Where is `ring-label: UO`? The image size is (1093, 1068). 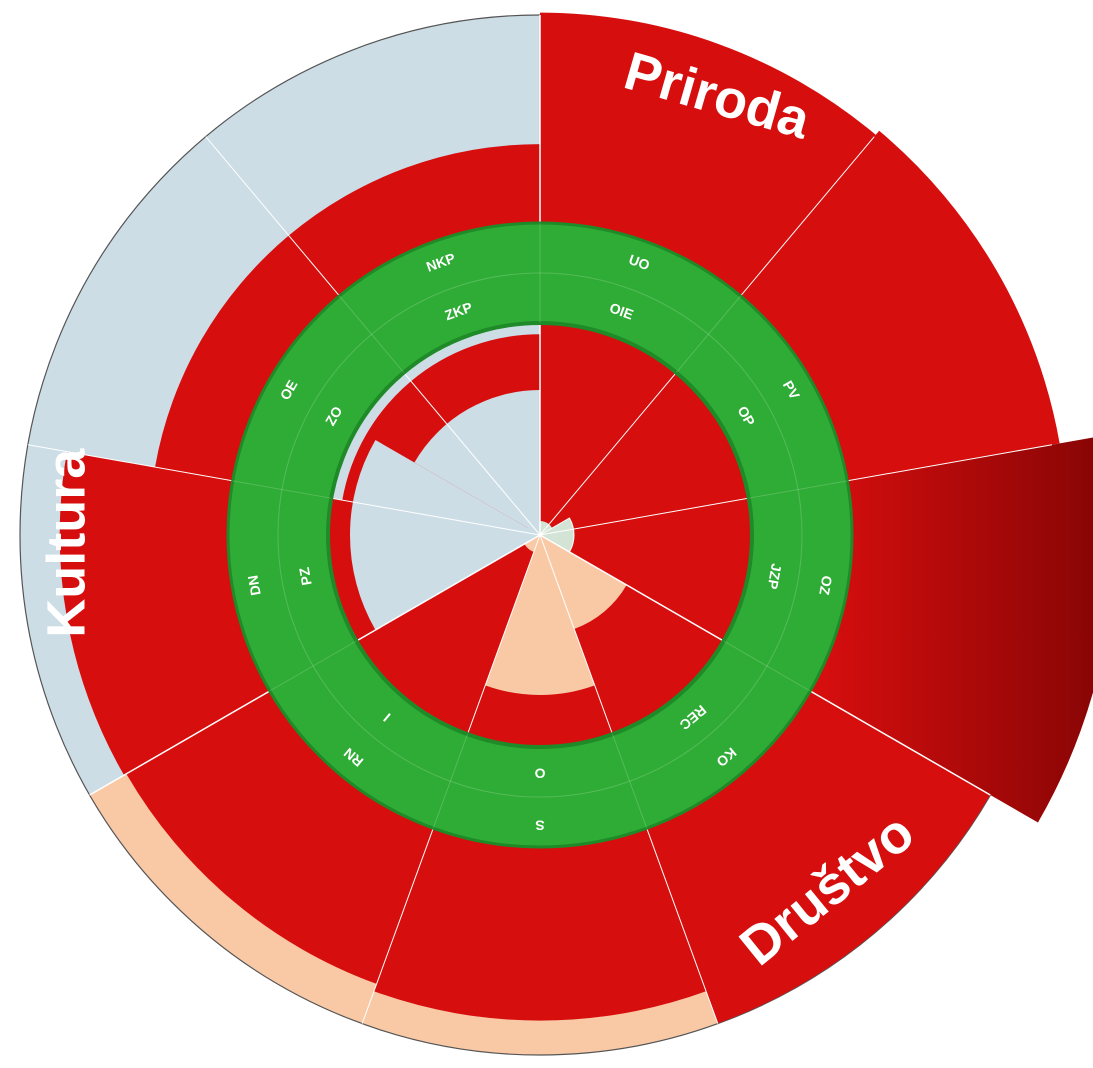
ring-label: UO is located at coordinates (639, 262).